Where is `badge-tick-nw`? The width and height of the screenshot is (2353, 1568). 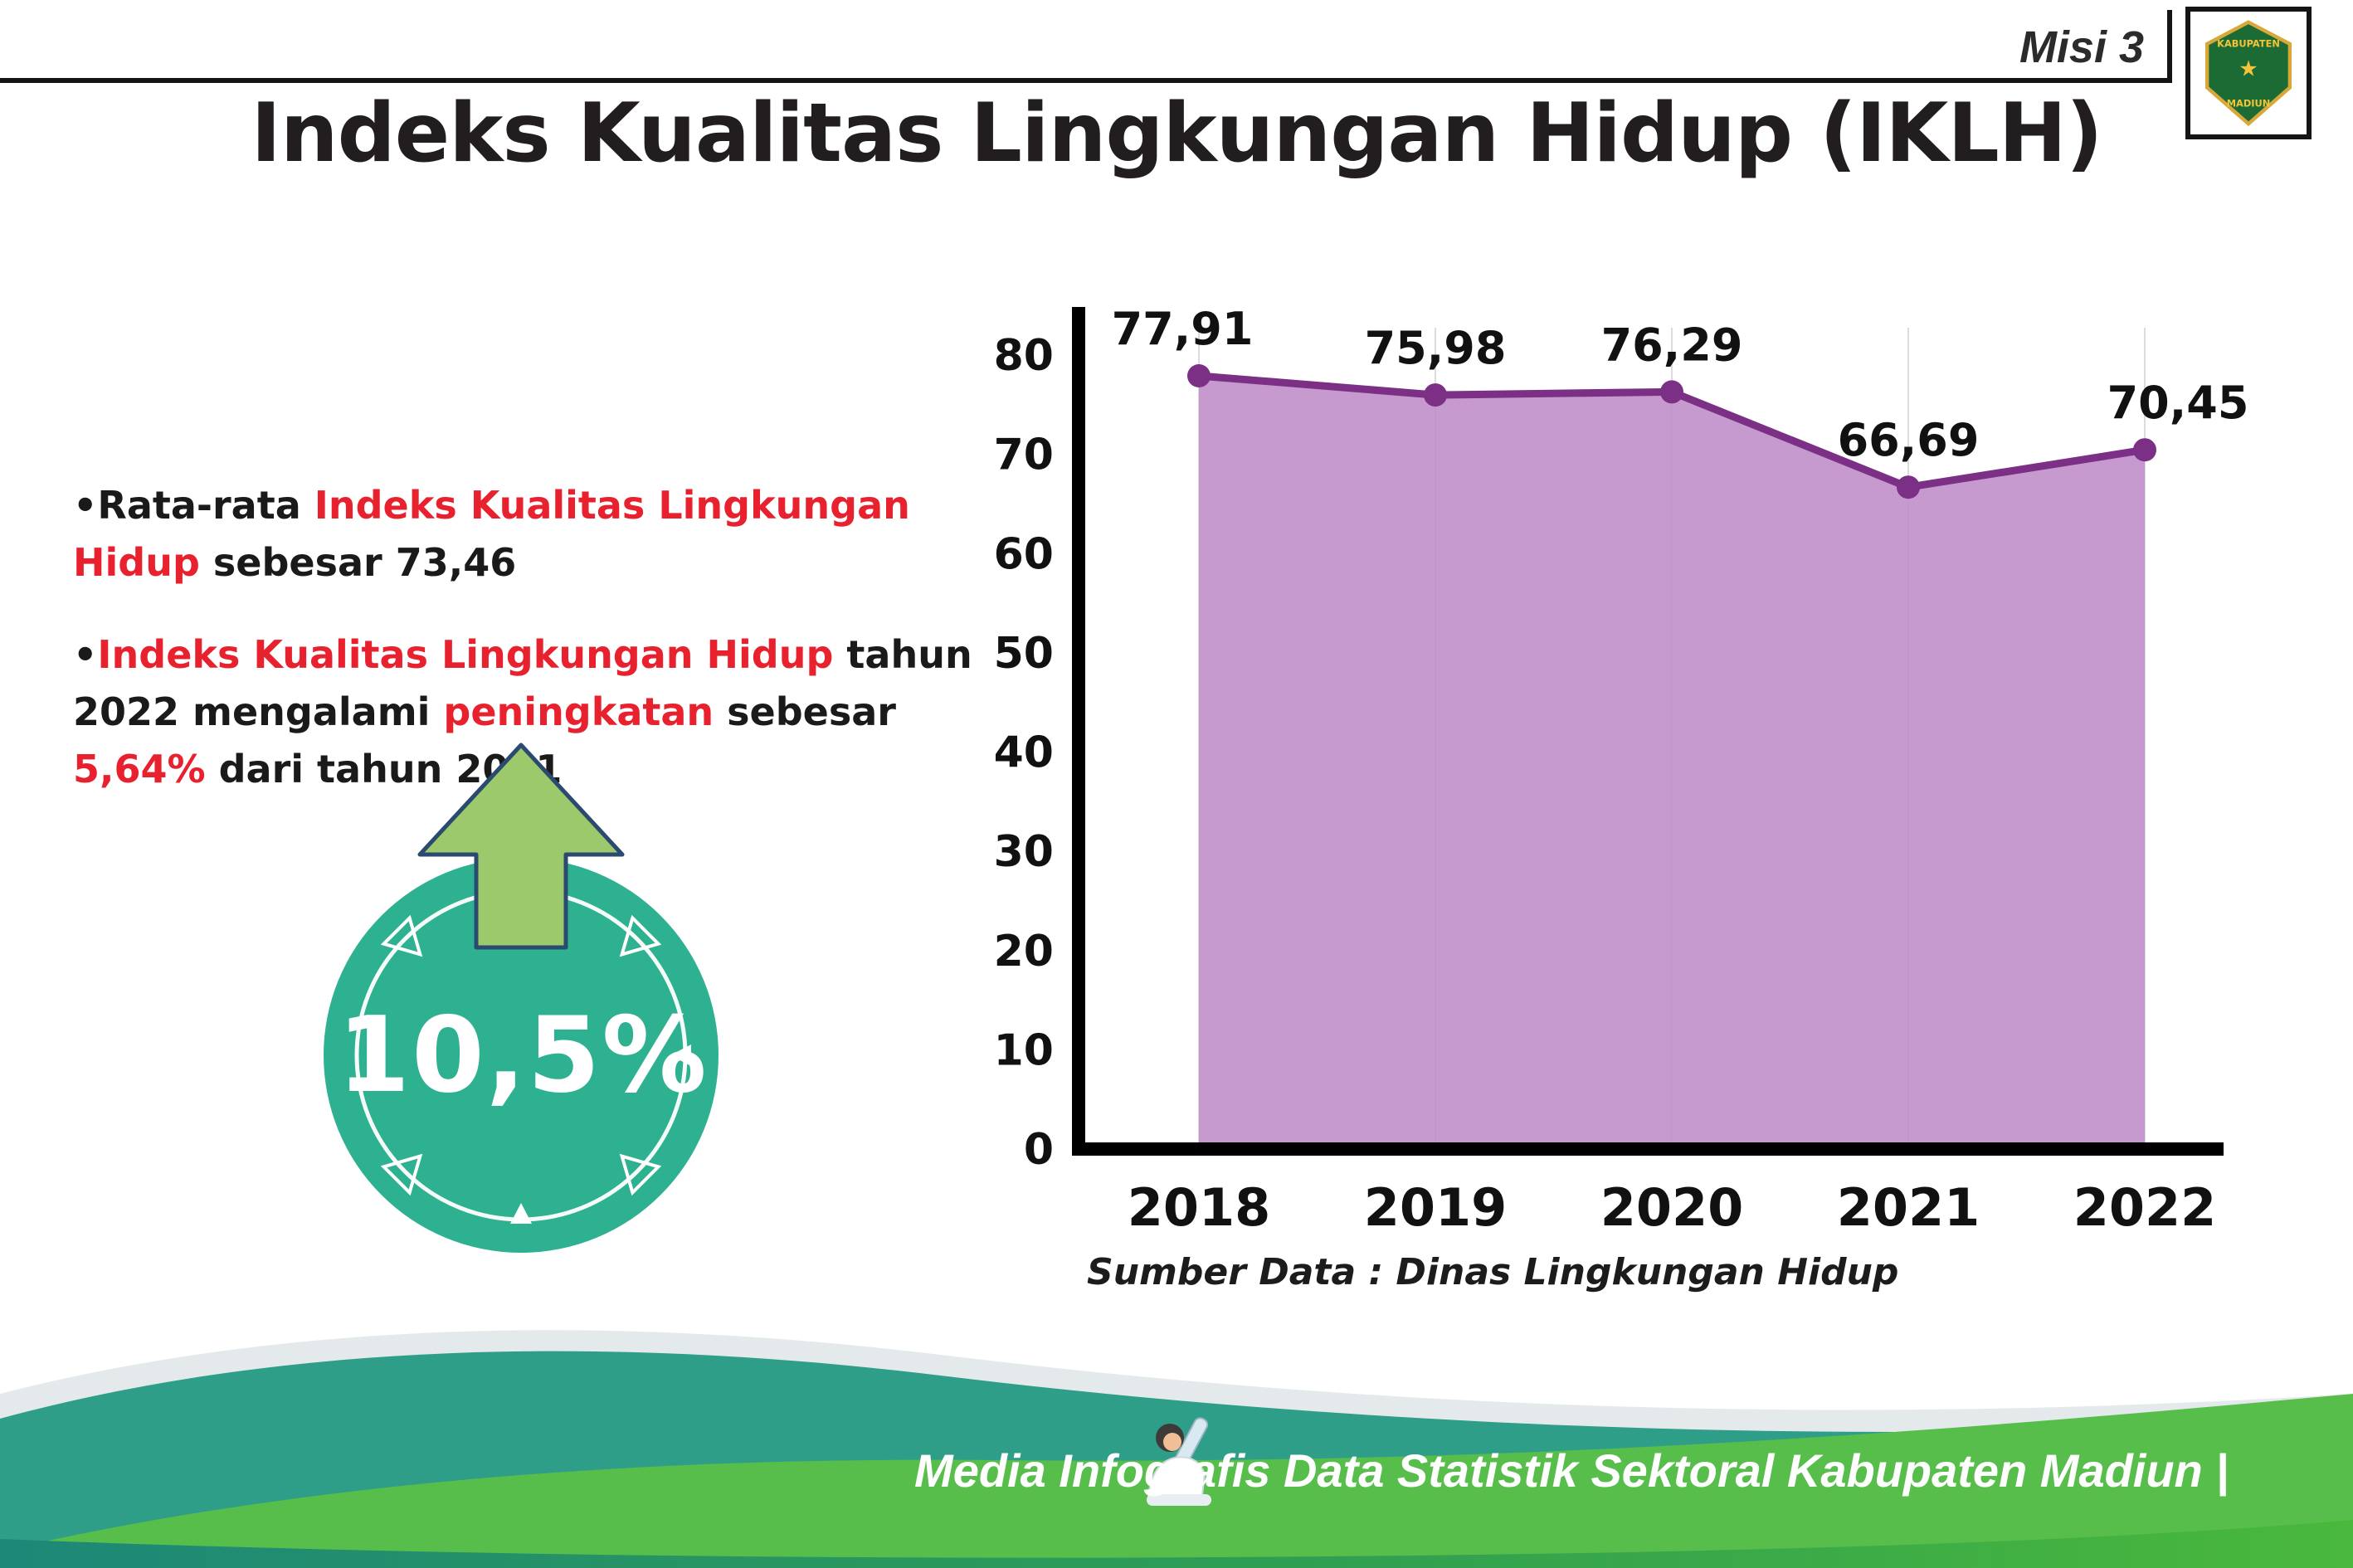
badge-tick-nw is located at coordinates (401, 935).